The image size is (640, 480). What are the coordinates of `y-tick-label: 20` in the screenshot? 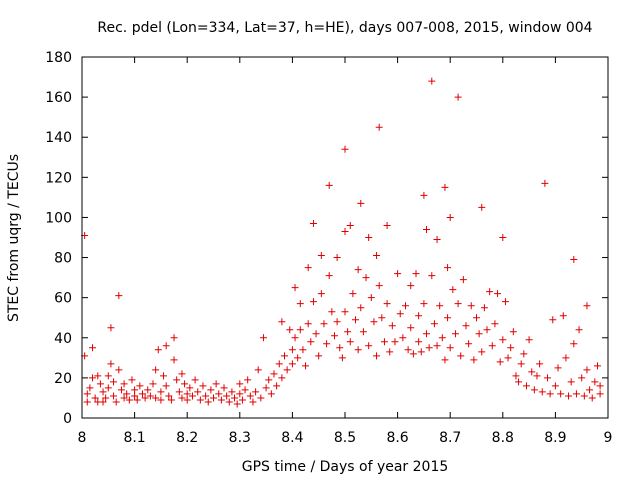 It's located at (63, 379).